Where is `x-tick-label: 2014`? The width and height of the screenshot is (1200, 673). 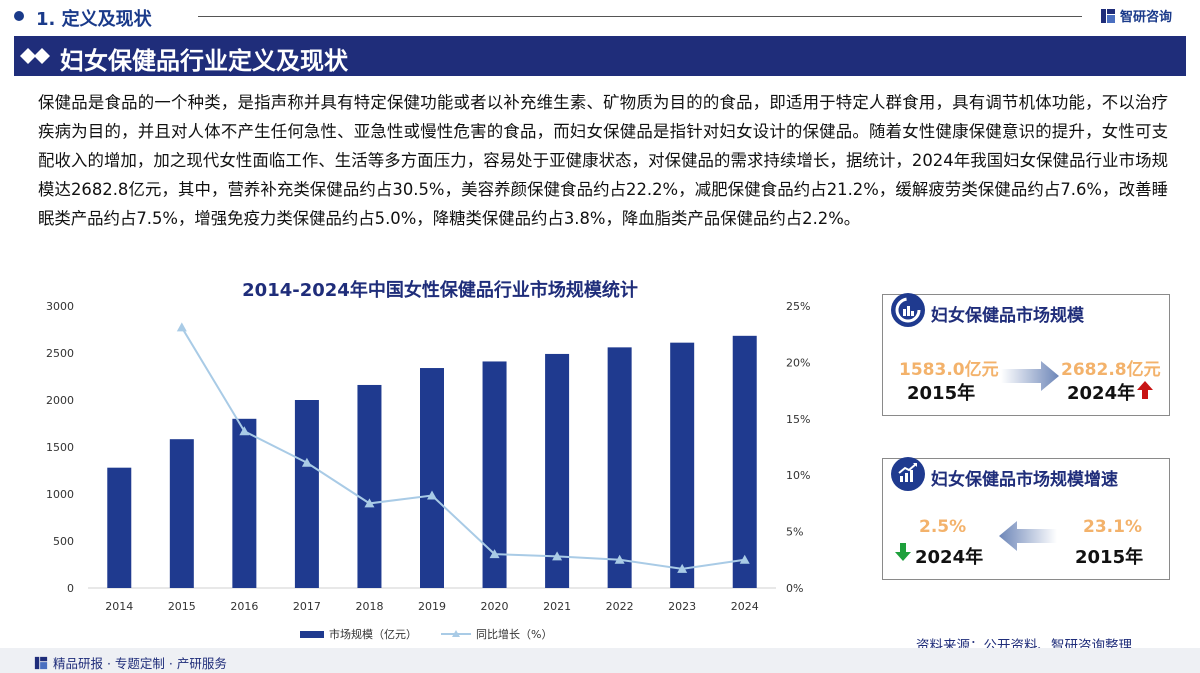
x-tick-label: 2014 is located at coordinates (119, 606).